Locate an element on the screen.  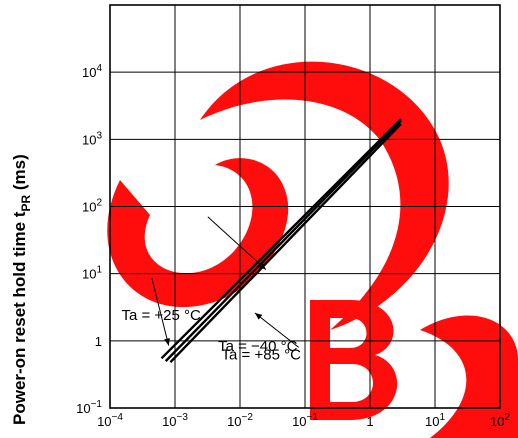
y-tick-label: 10¹ is located at coordinates (92, 273).